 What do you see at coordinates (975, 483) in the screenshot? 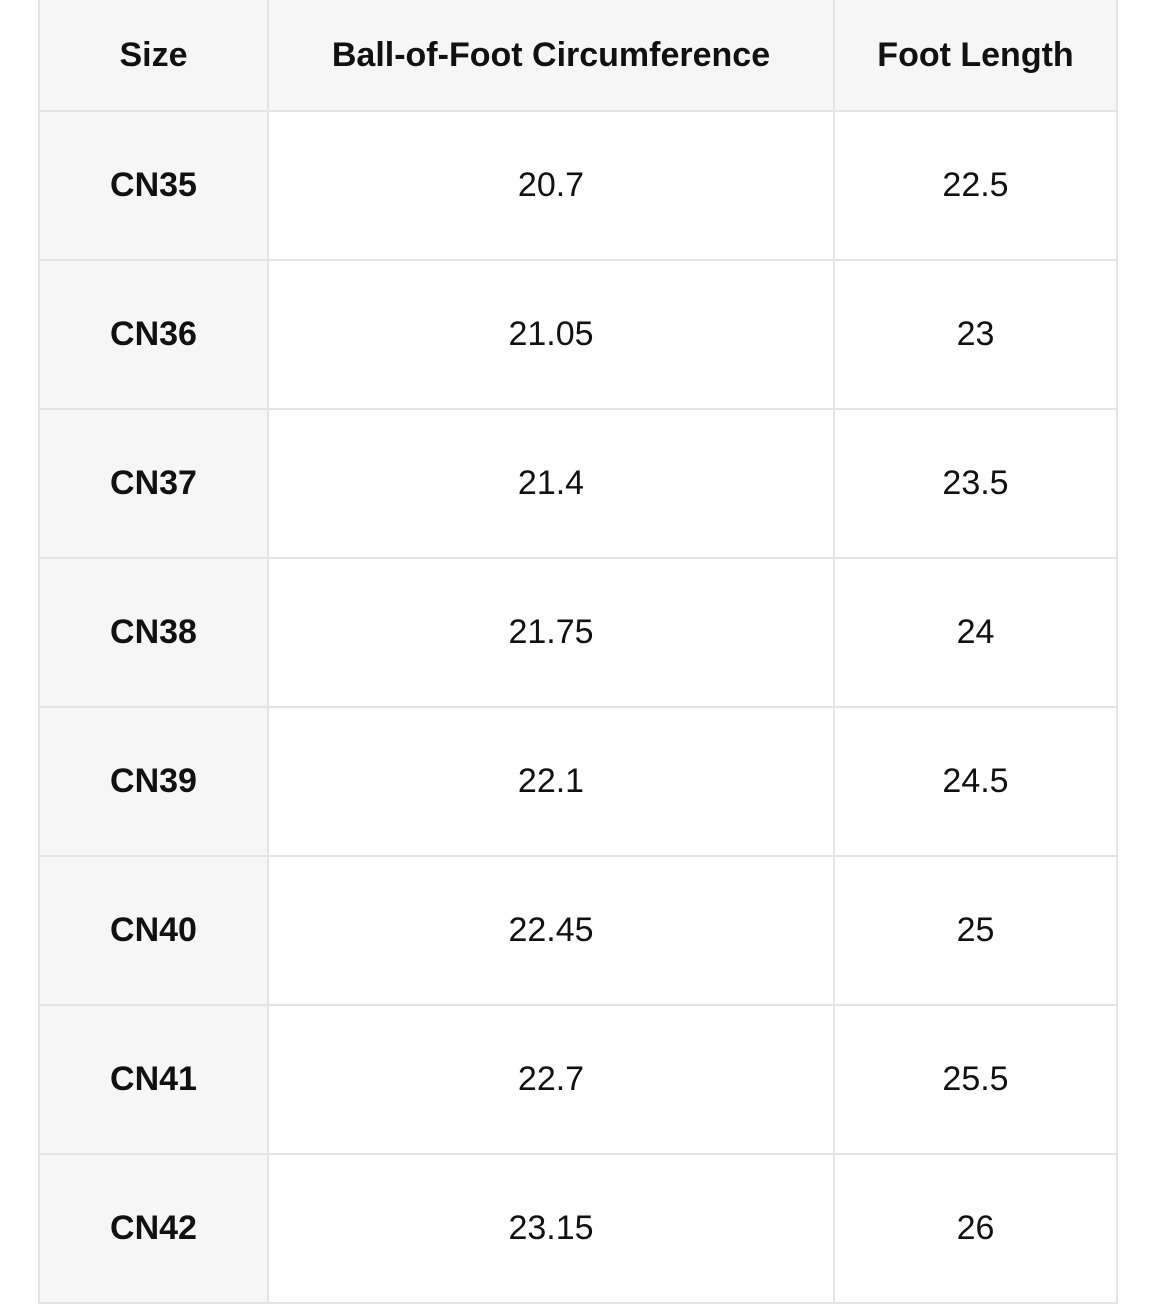
I see `value-cell: 23.5` at bounding box center [975, 483].